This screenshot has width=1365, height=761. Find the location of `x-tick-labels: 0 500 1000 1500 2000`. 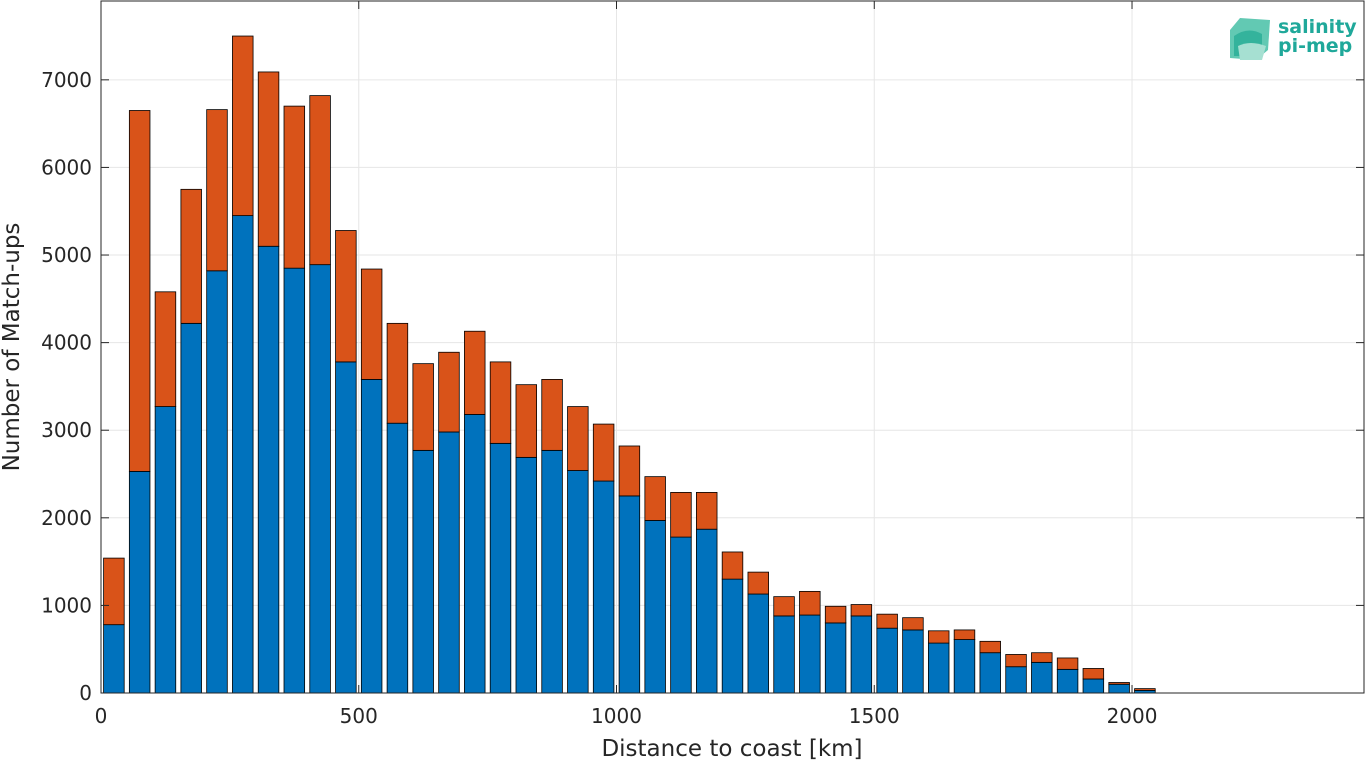

x-tick-labels: 0 500 1000 1500 2000 is located at coordinates (626, 716).